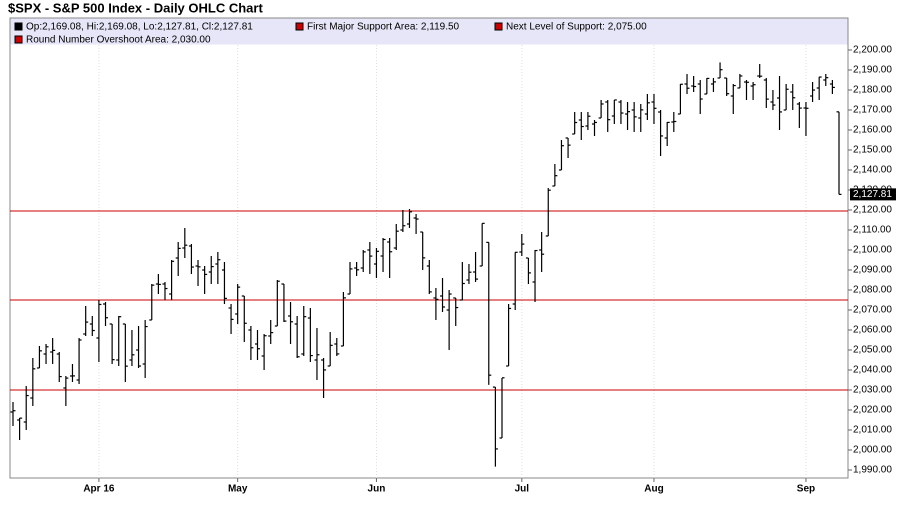 Image resolution: width=900 pixels, height=511 pixels. I want to click on legend-box, so click(429, 31).